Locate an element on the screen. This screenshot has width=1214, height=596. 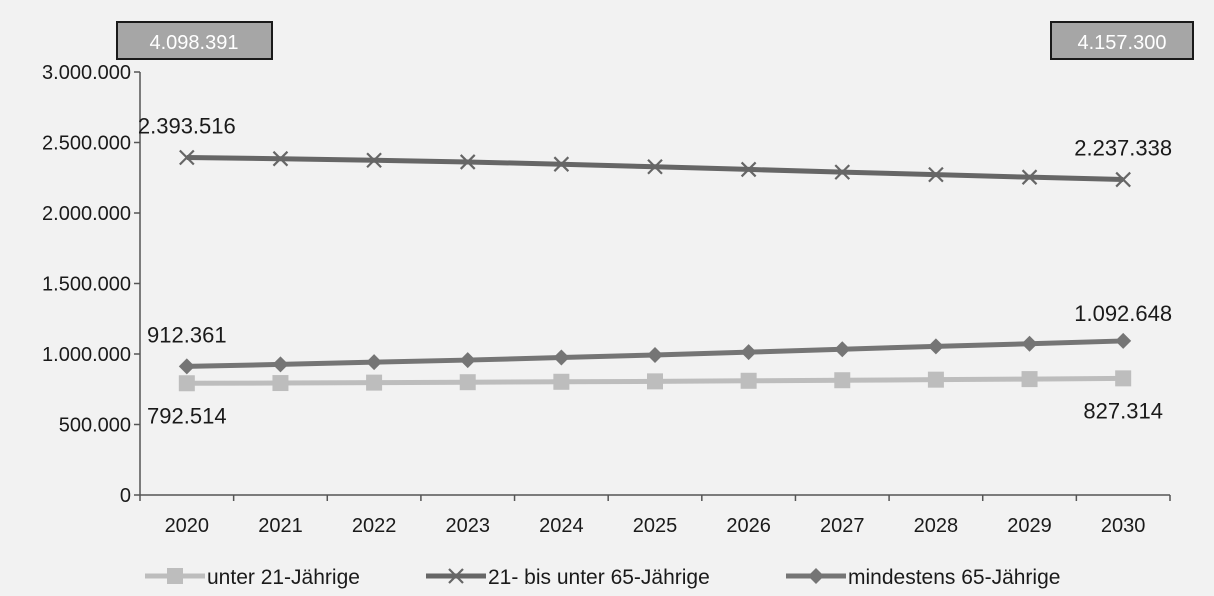
legend-entry-2: 21- bis unter 65-Jährige is located at coordinates (568, 577).